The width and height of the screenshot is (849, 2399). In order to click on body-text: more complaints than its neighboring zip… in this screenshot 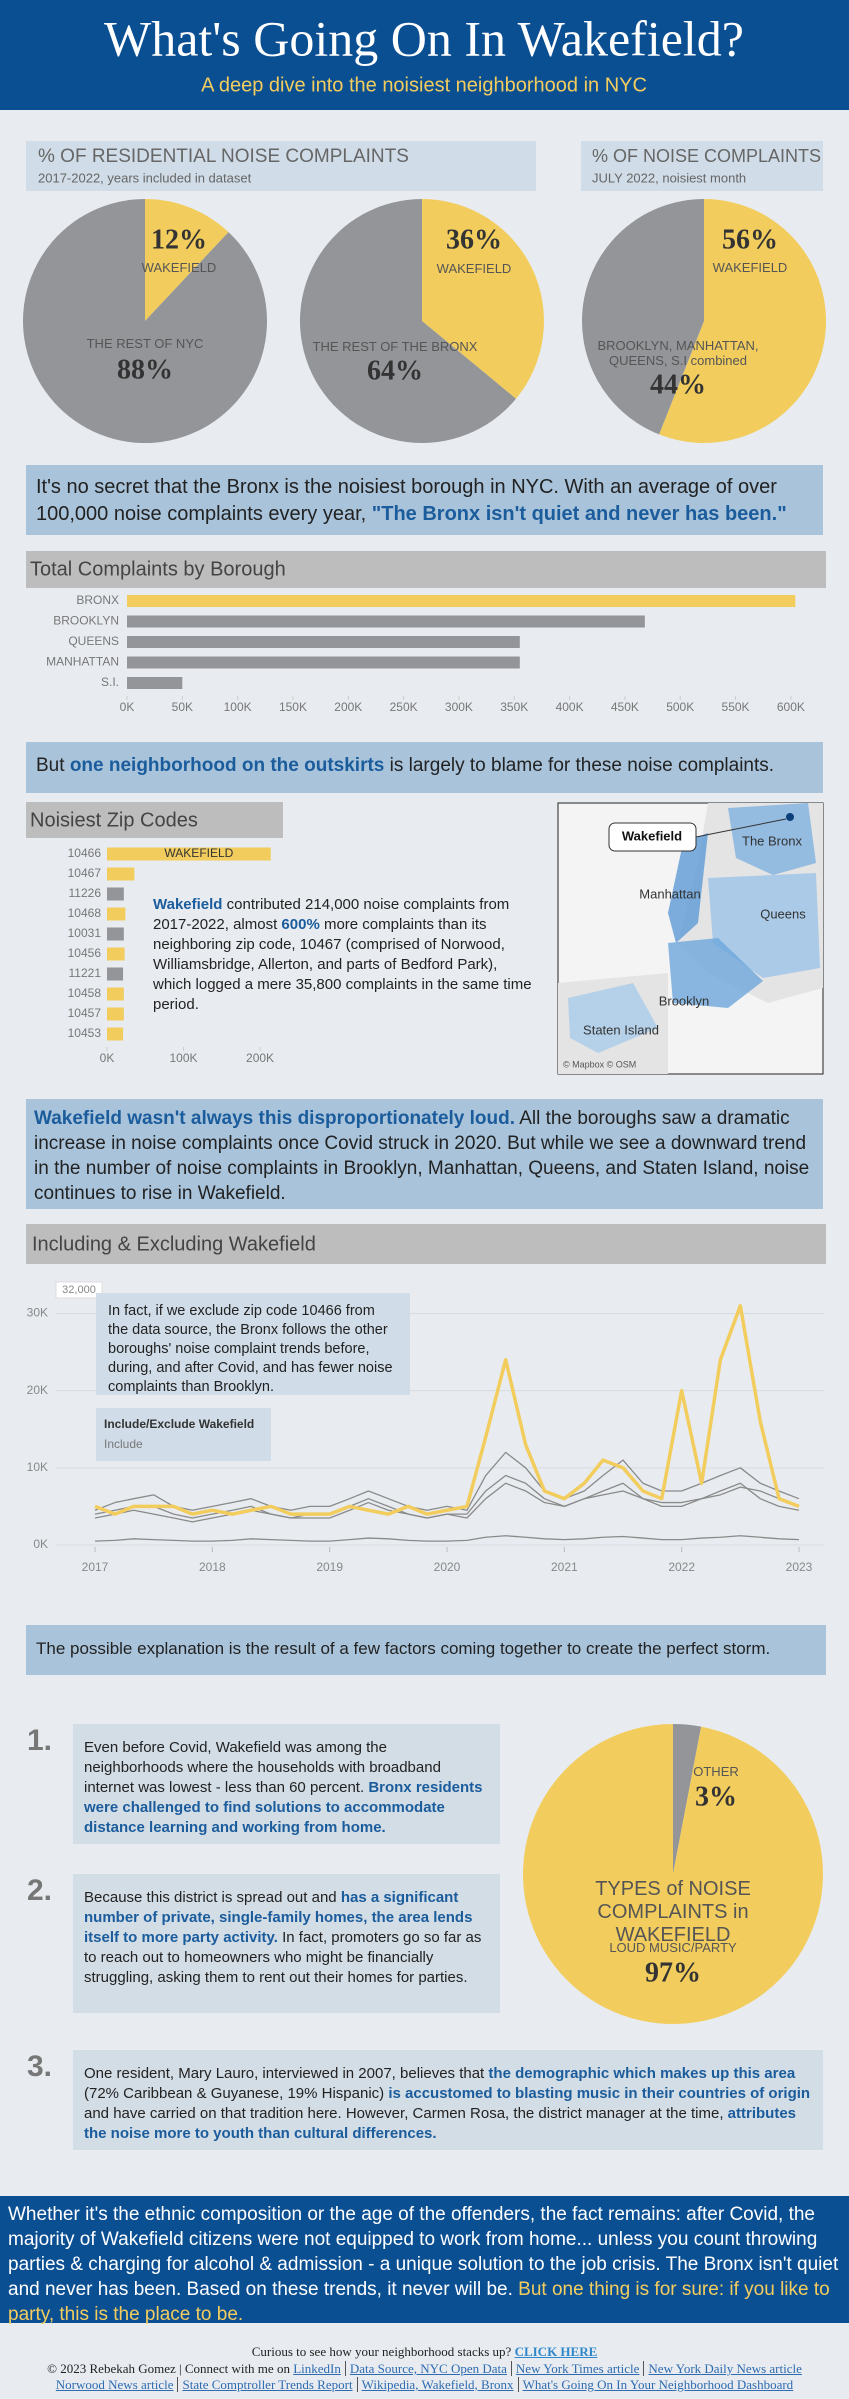, I will do `click(342, 964)`.